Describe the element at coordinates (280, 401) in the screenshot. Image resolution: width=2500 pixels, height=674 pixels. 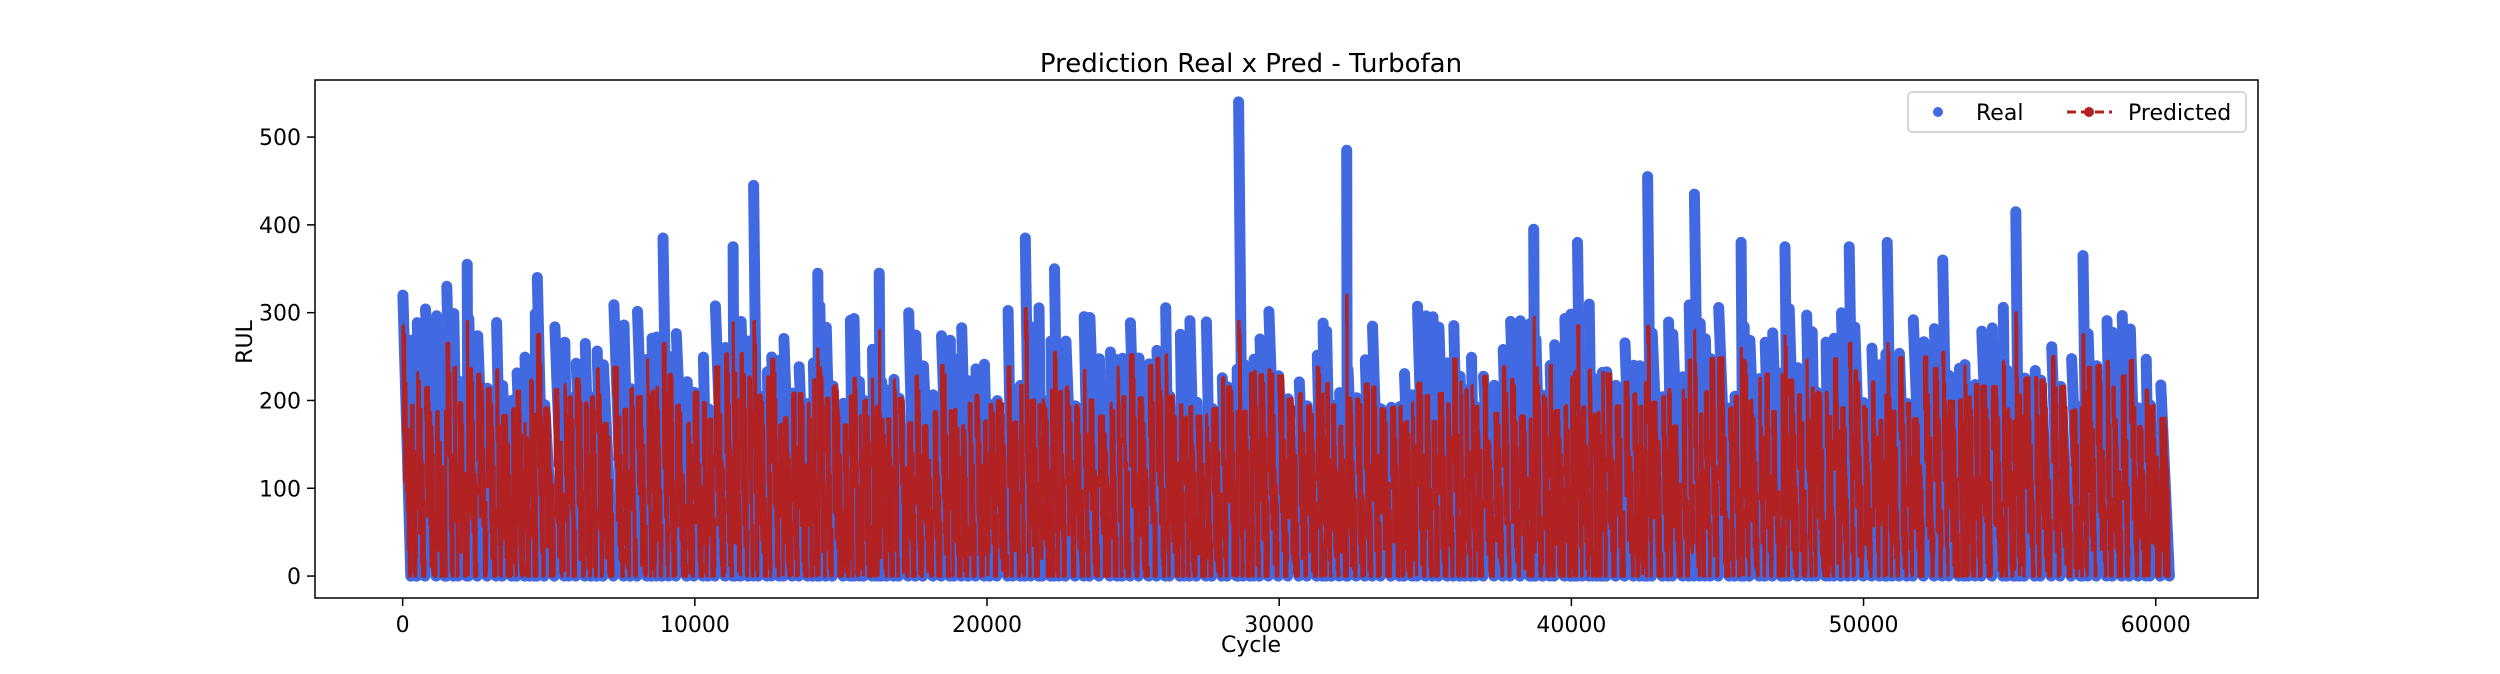
I see `y-tick-label: 200` at that location.